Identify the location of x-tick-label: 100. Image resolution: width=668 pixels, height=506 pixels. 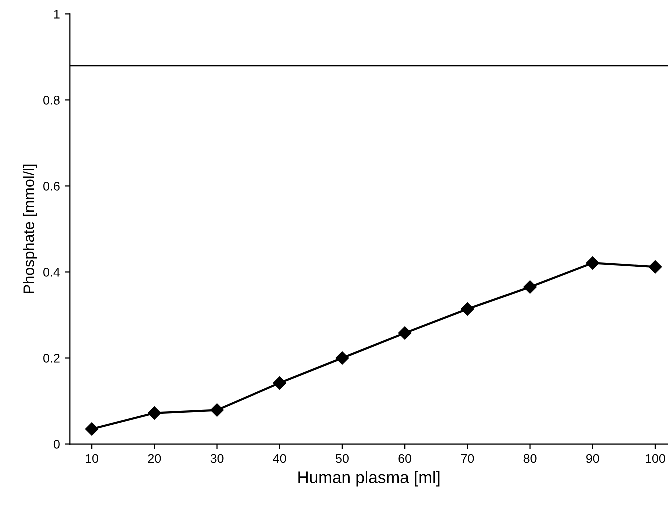
(656, 459).